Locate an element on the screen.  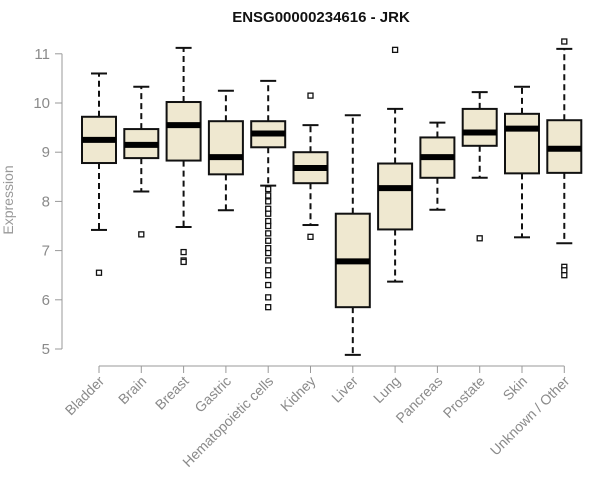
box-brain is located at coordinates (141, 161).